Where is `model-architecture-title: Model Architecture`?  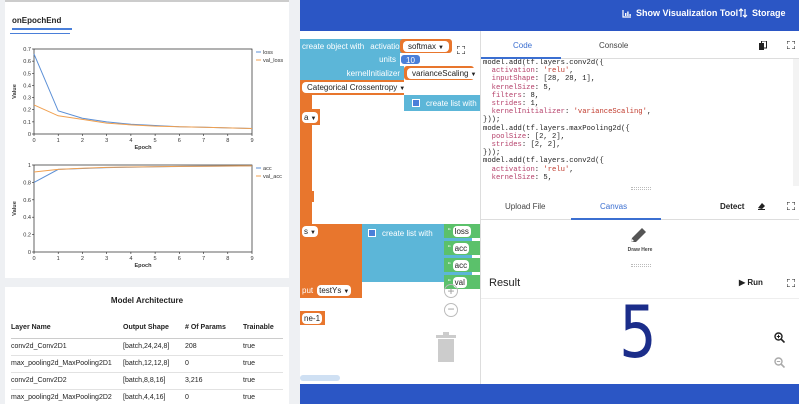
model-architecture-title: Model Architecture is located at coordinates (147, 300).